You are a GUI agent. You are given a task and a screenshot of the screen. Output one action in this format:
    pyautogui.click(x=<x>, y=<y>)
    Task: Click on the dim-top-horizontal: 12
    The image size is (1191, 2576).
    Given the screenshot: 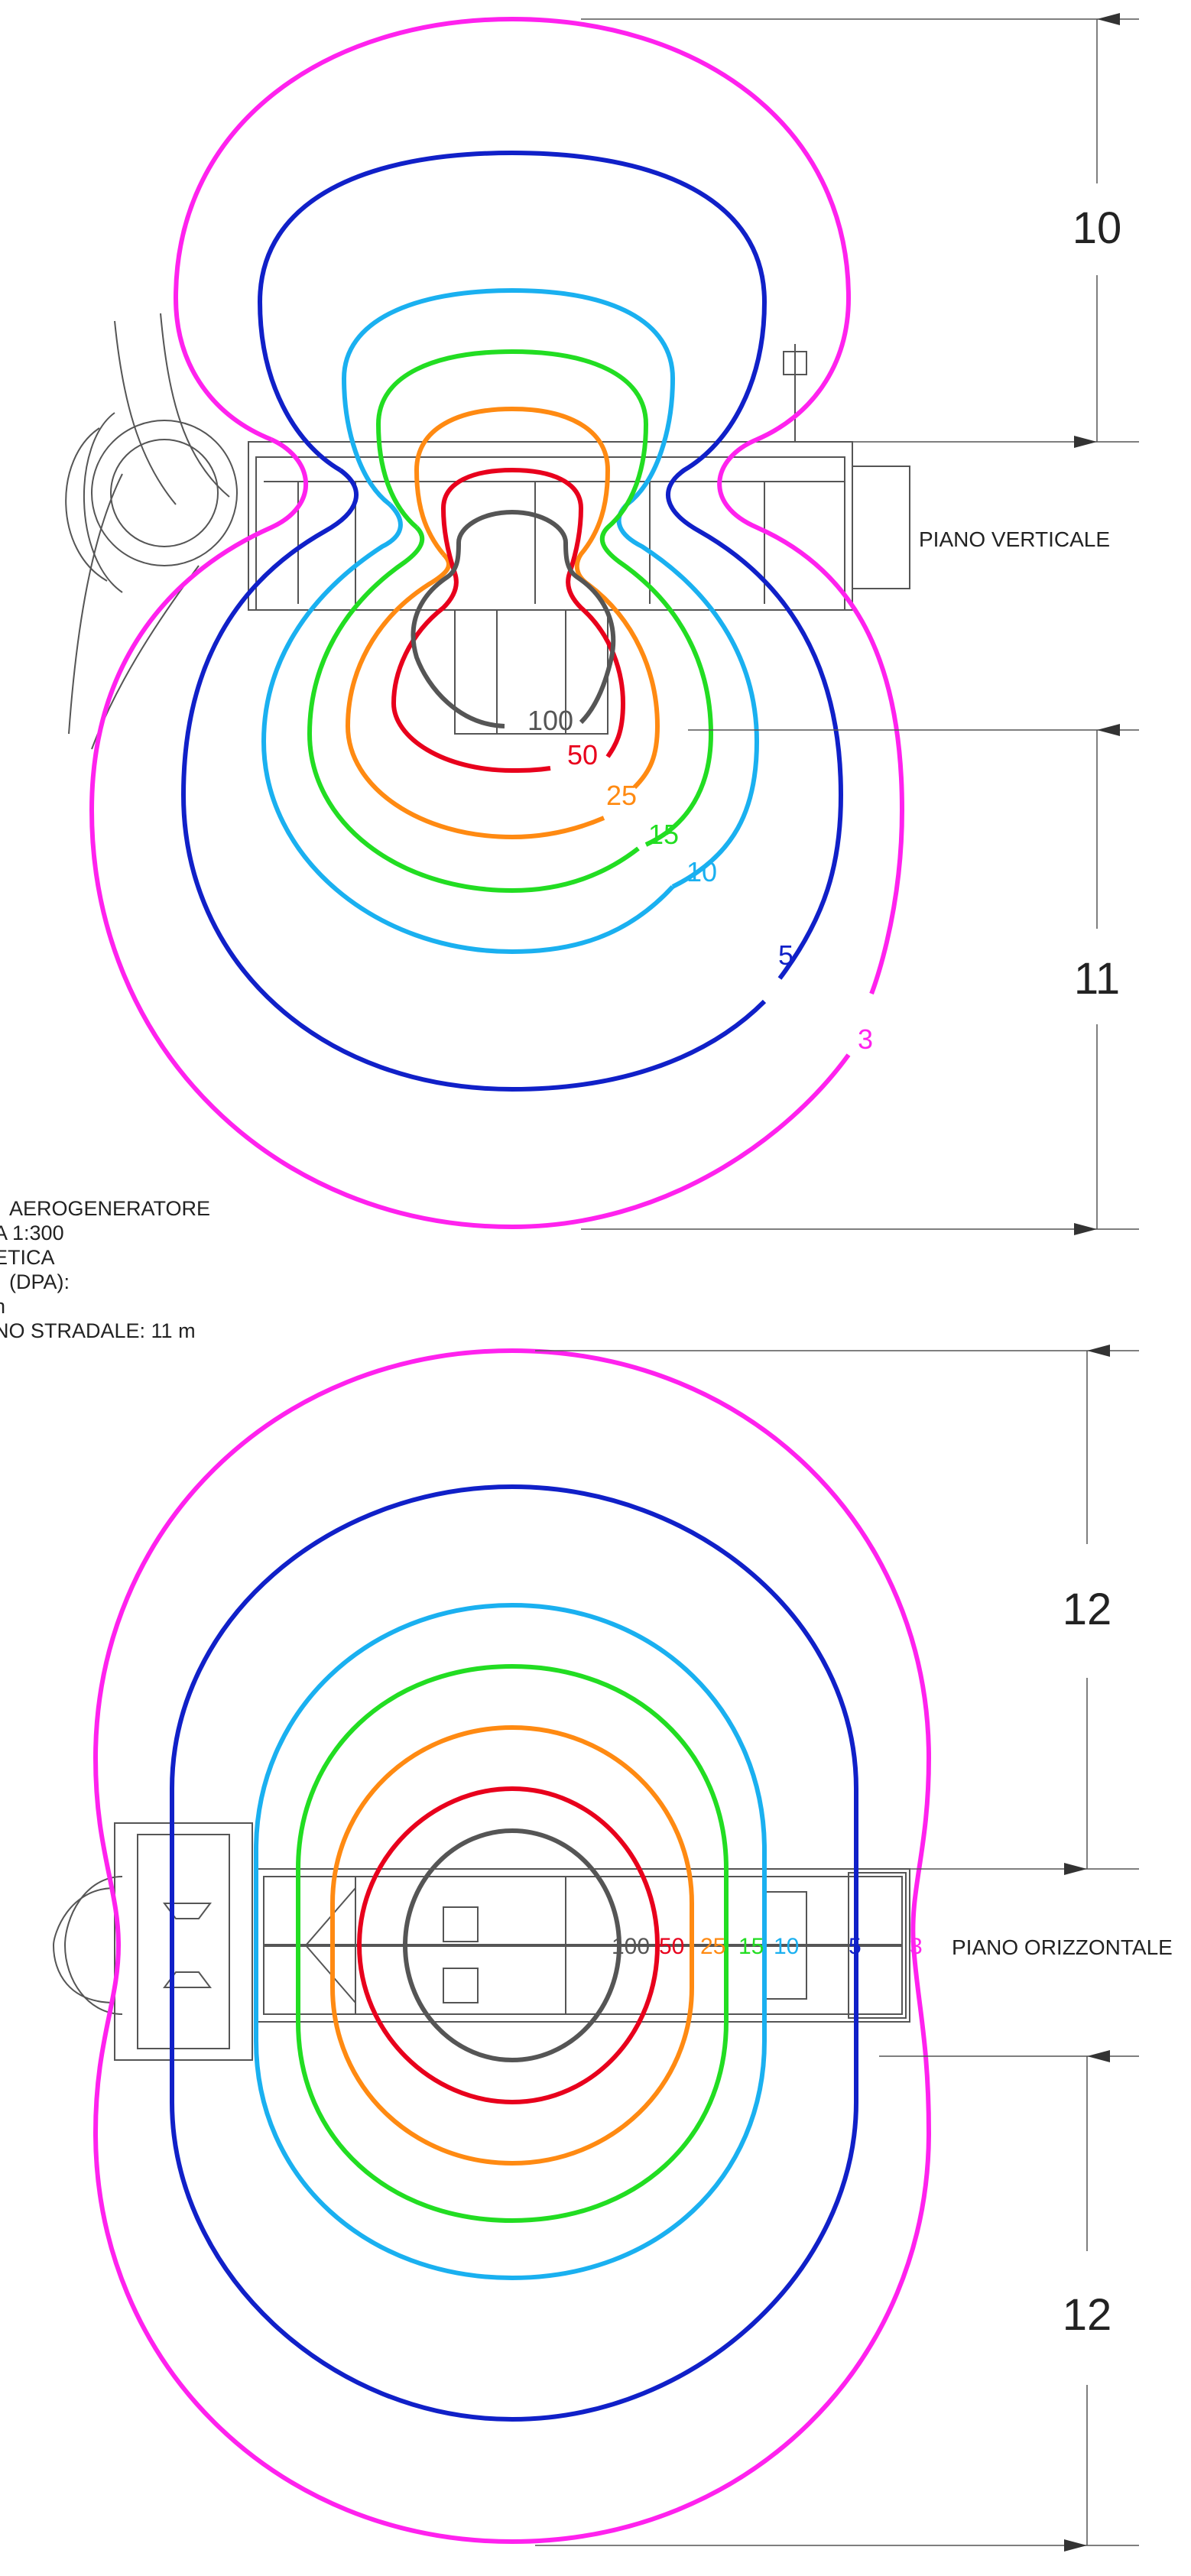 What is the action you would take?
    pyautogui.click(x=1087, y=1609)
    